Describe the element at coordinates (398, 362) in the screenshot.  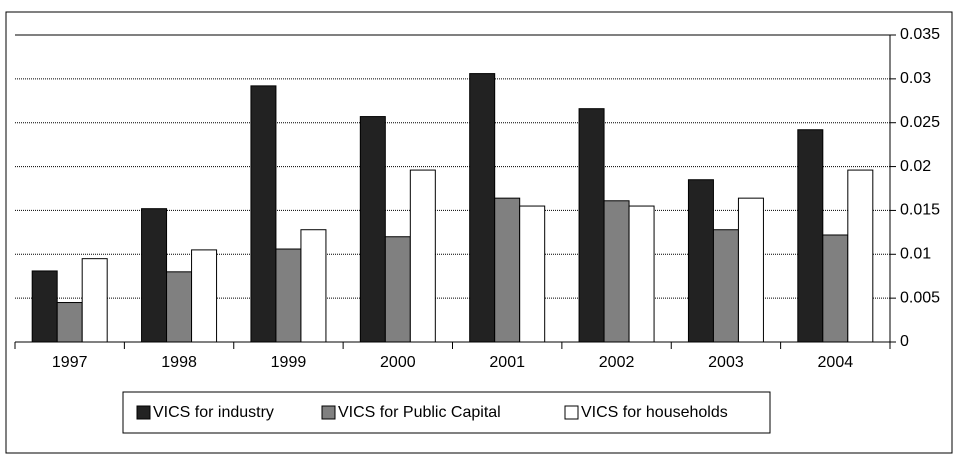
I see `x-tick-label: 2000` at that location.